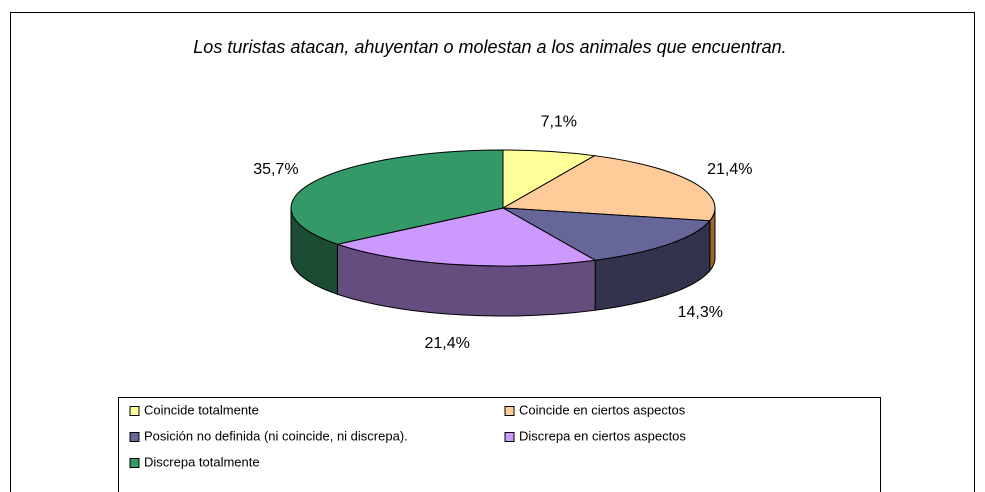 The width and height of the screenshot is (985, 492). Describe the element at coordinates (202, 461) in the screenshot. I see `legend-label: Discrepa totalmente` at that location.